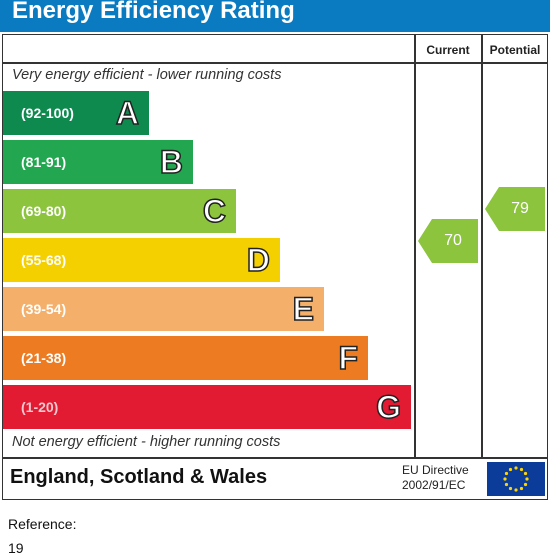  I want to click on potential-rating-value: 79, so click(520, 208).